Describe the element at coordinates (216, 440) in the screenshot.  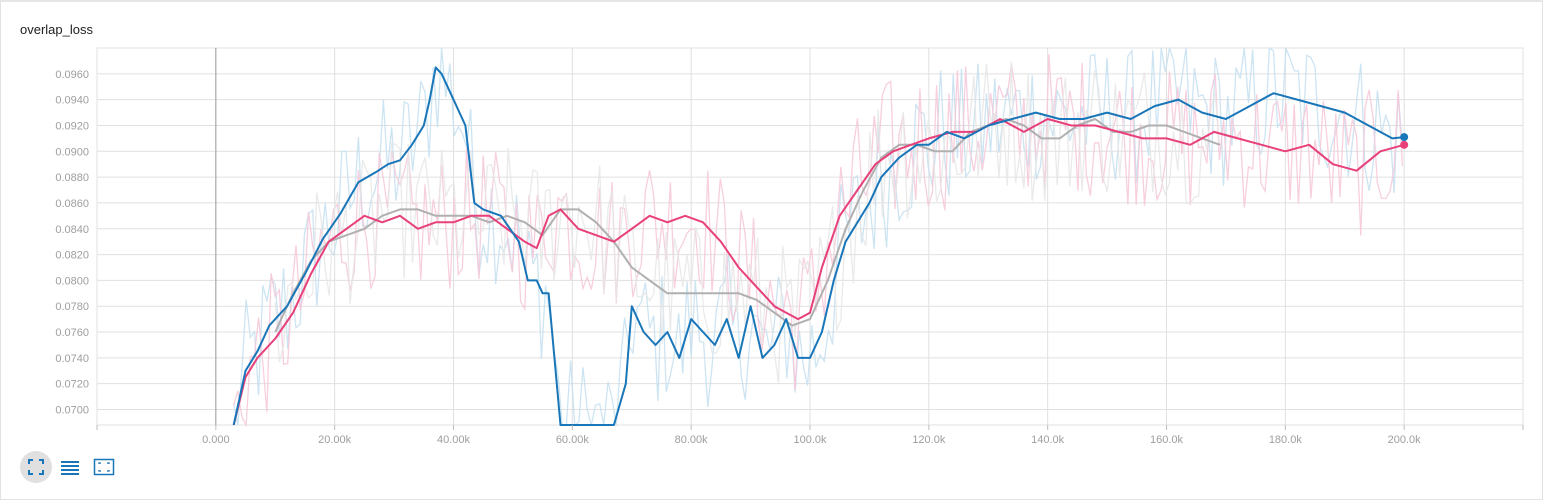
I see `x-tick-label: 0.000` at that location.